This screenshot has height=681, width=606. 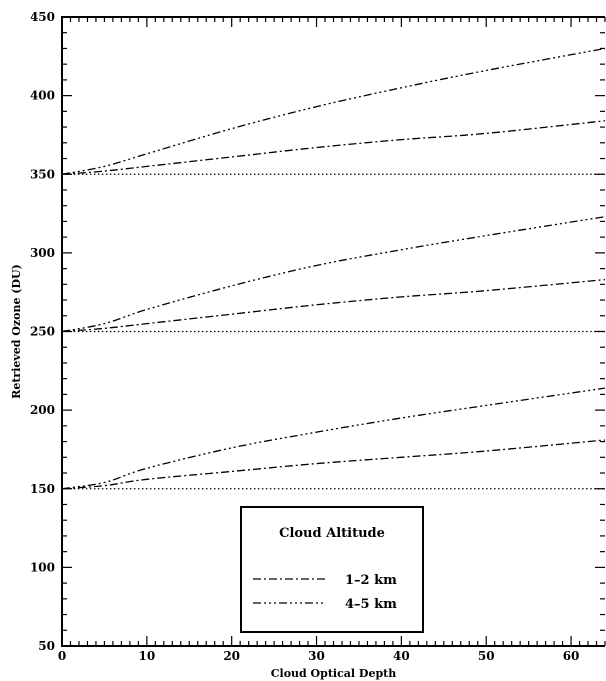 I want to click on x-tick-label: 50, so click(x=486, y=656).